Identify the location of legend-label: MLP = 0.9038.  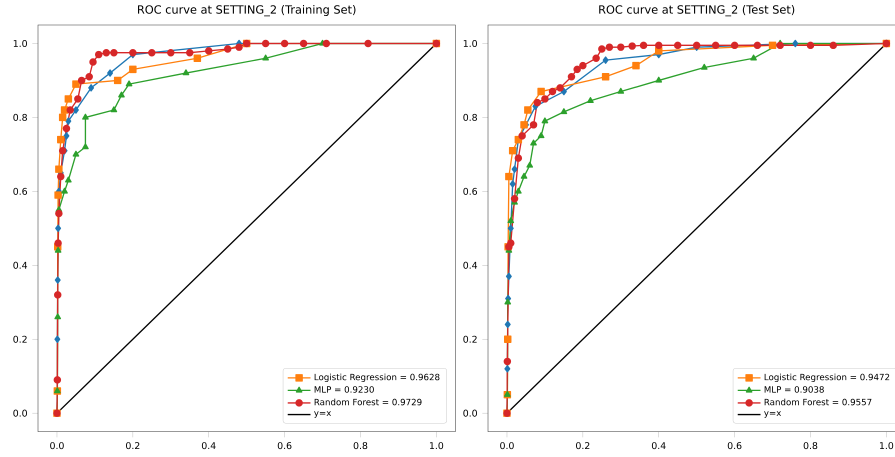
(794, 389).